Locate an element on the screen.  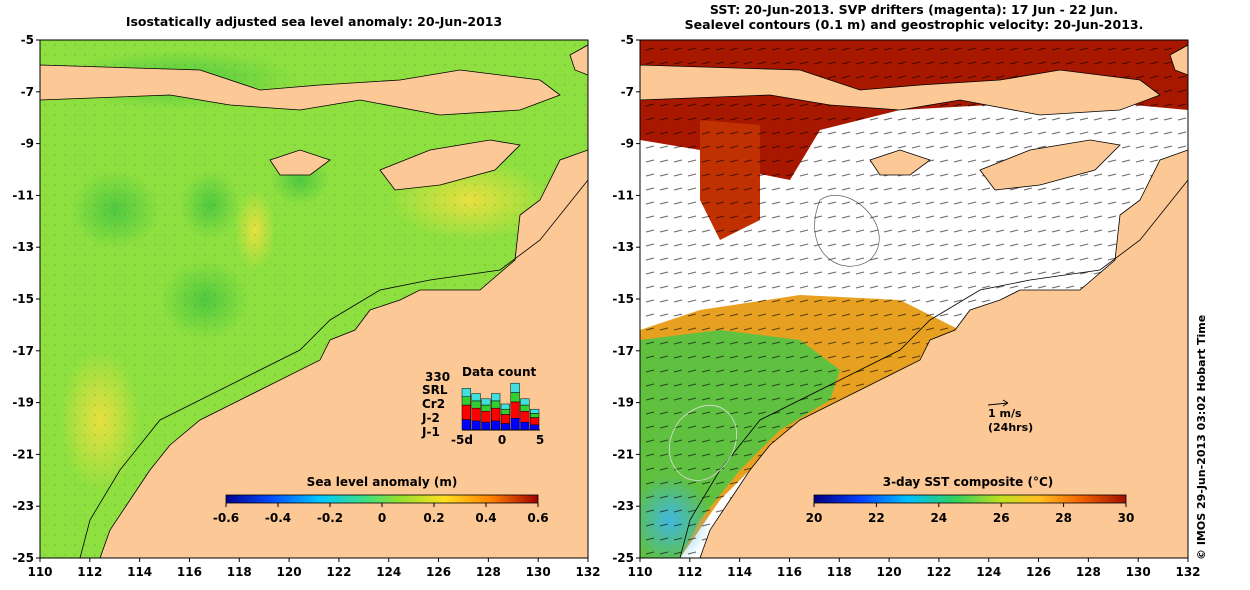
right-map-x-tick-label: 132 is located at coordinates (1187, 572).